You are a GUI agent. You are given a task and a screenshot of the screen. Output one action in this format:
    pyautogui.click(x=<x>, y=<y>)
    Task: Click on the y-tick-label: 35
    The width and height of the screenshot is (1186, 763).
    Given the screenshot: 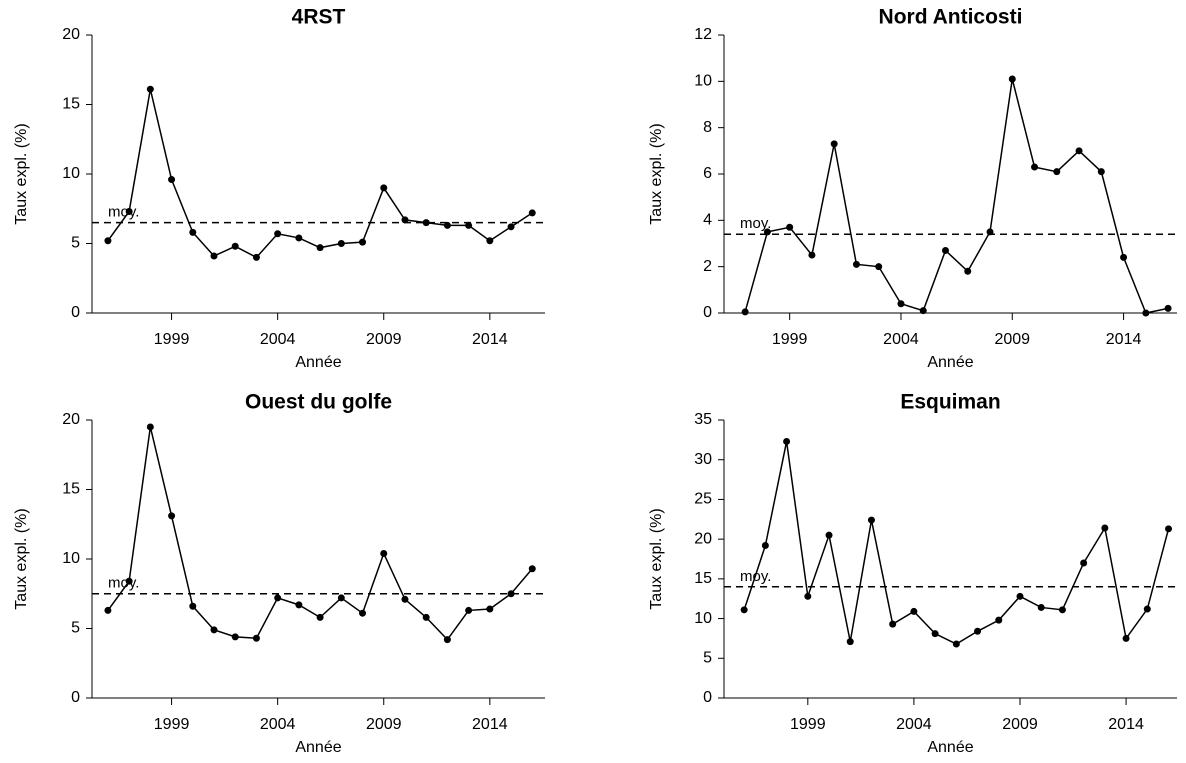 What is the action you would take?
    pyautogui.click(x=703, y=419)
    